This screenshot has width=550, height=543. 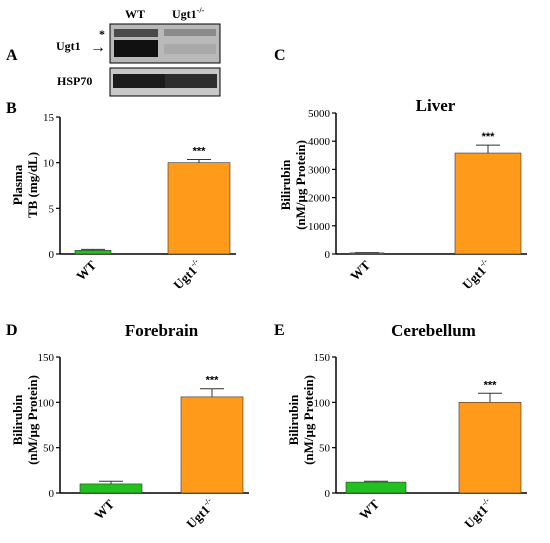 I want to click on y-tick-label: 4000, so click(x=319, y=142).